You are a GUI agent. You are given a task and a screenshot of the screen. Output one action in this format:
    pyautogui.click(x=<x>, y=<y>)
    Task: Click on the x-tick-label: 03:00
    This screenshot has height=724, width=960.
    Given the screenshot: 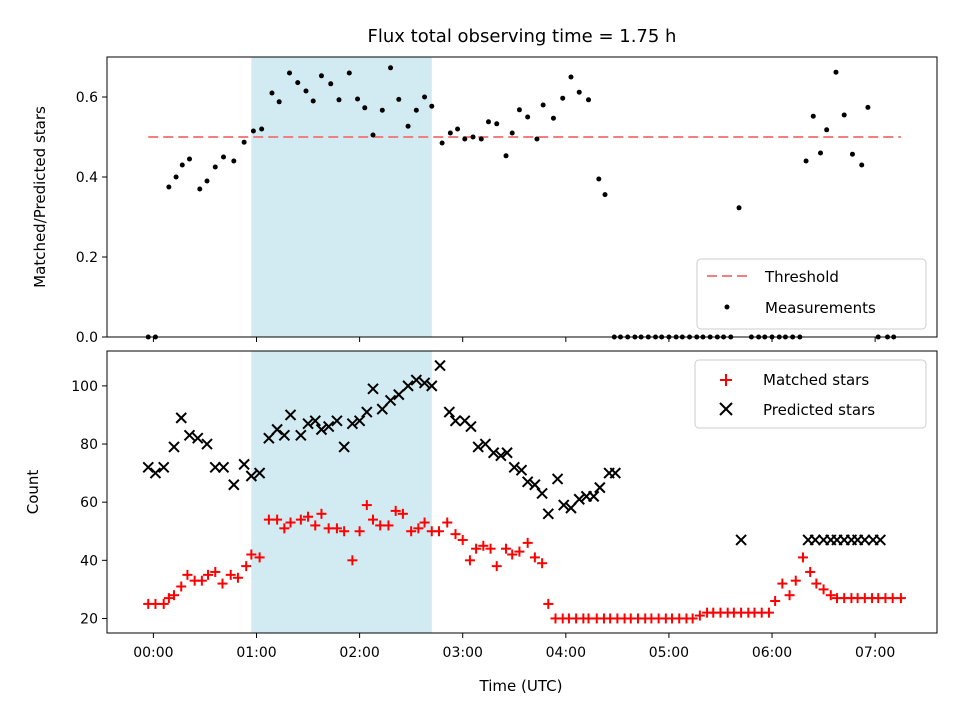 What is the action you would take?
    pyautogui.click(x=463, y=653)
    